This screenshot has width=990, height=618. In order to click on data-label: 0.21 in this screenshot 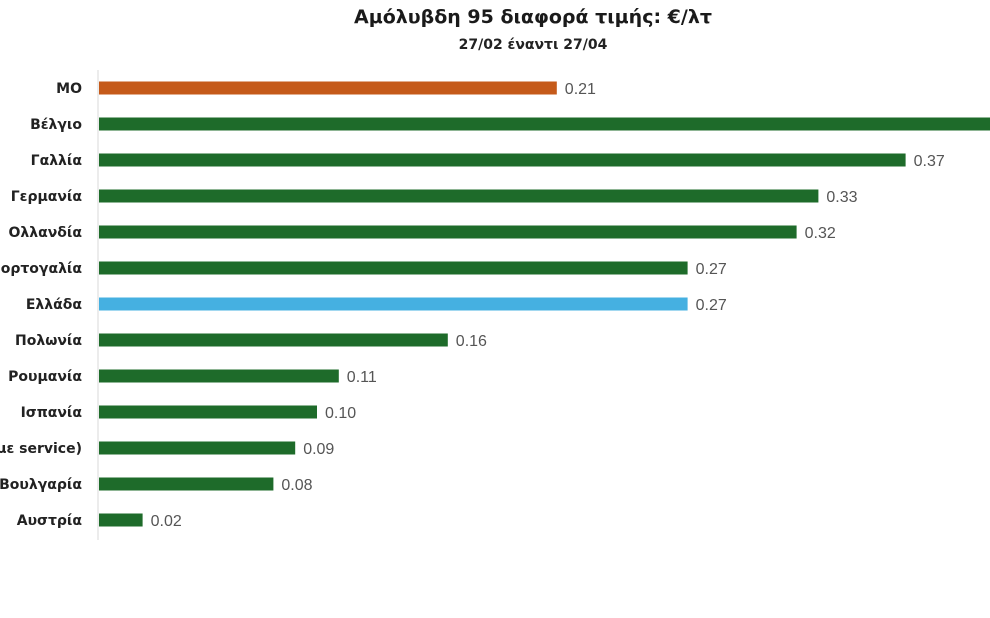, I will do `click(580, 89)`.